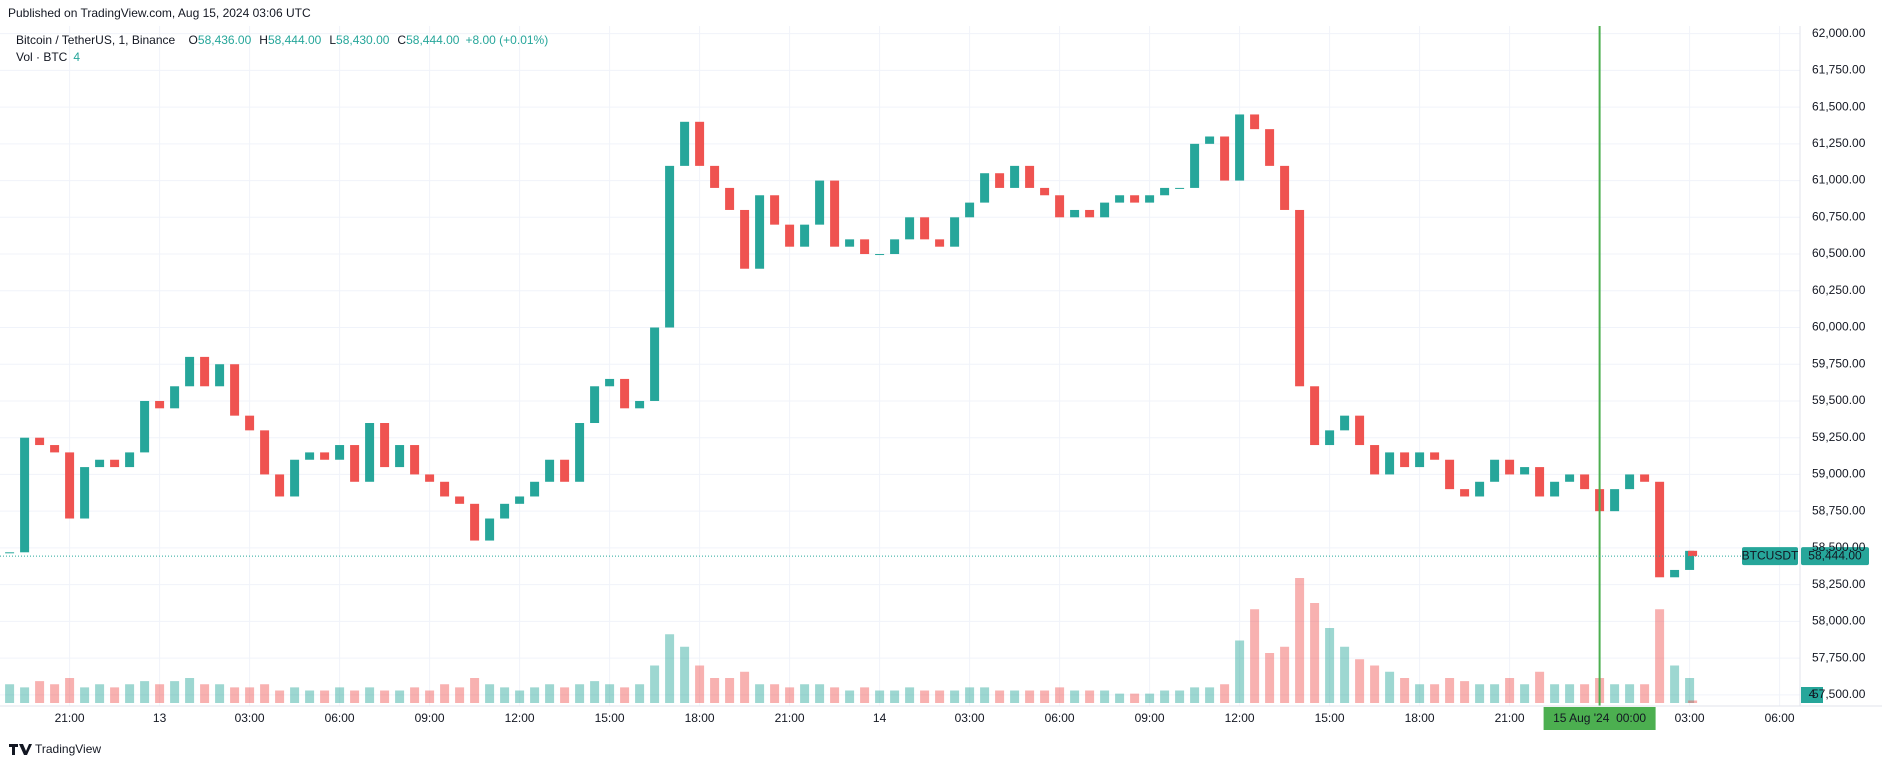 The height and width of the screenshot is (768, 1882). What do you see at coordinates (1839, 327) in the screenshot?
I see `y-tick-label: 60,000.00` at bounding box center [1839, 327].